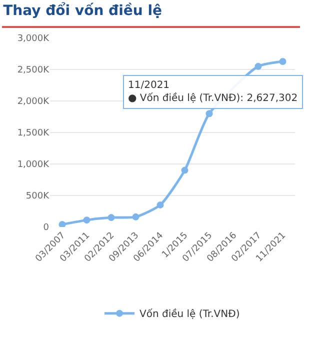 The image size is (313, 340). I want to click on y-tick-label: 1,000K, so click(33, 165).